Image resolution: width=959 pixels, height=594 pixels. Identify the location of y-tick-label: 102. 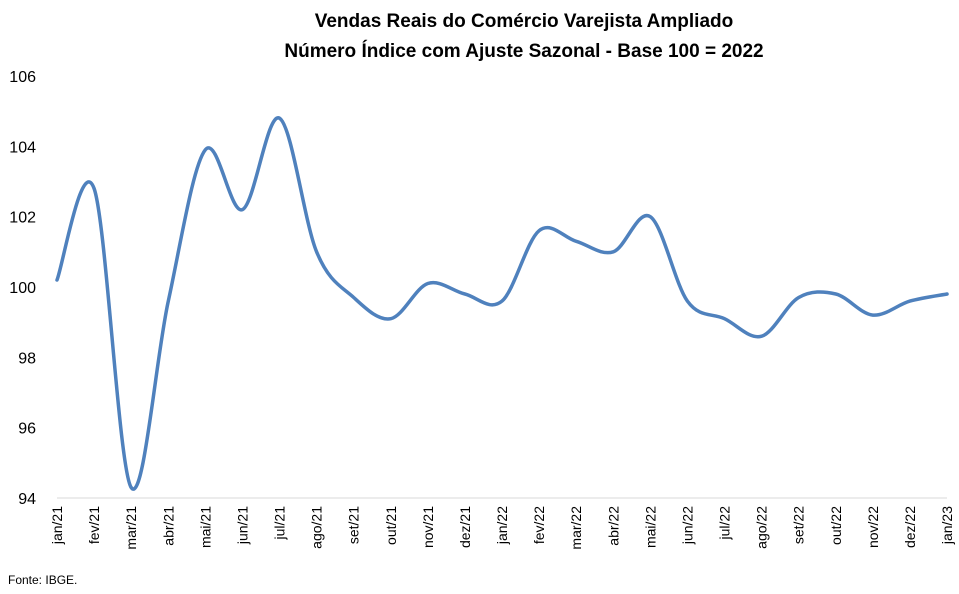
(22, 218).